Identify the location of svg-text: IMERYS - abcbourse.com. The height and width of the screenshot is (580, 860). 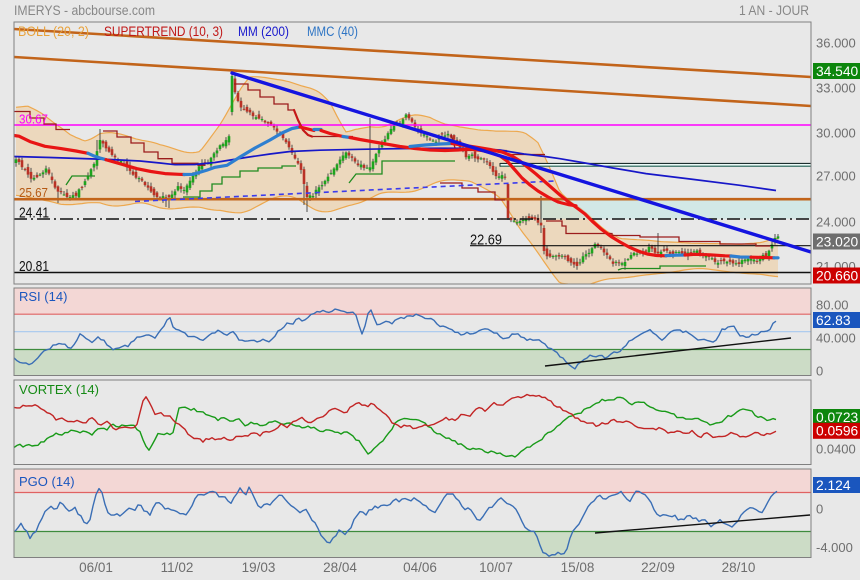
(84, 10).